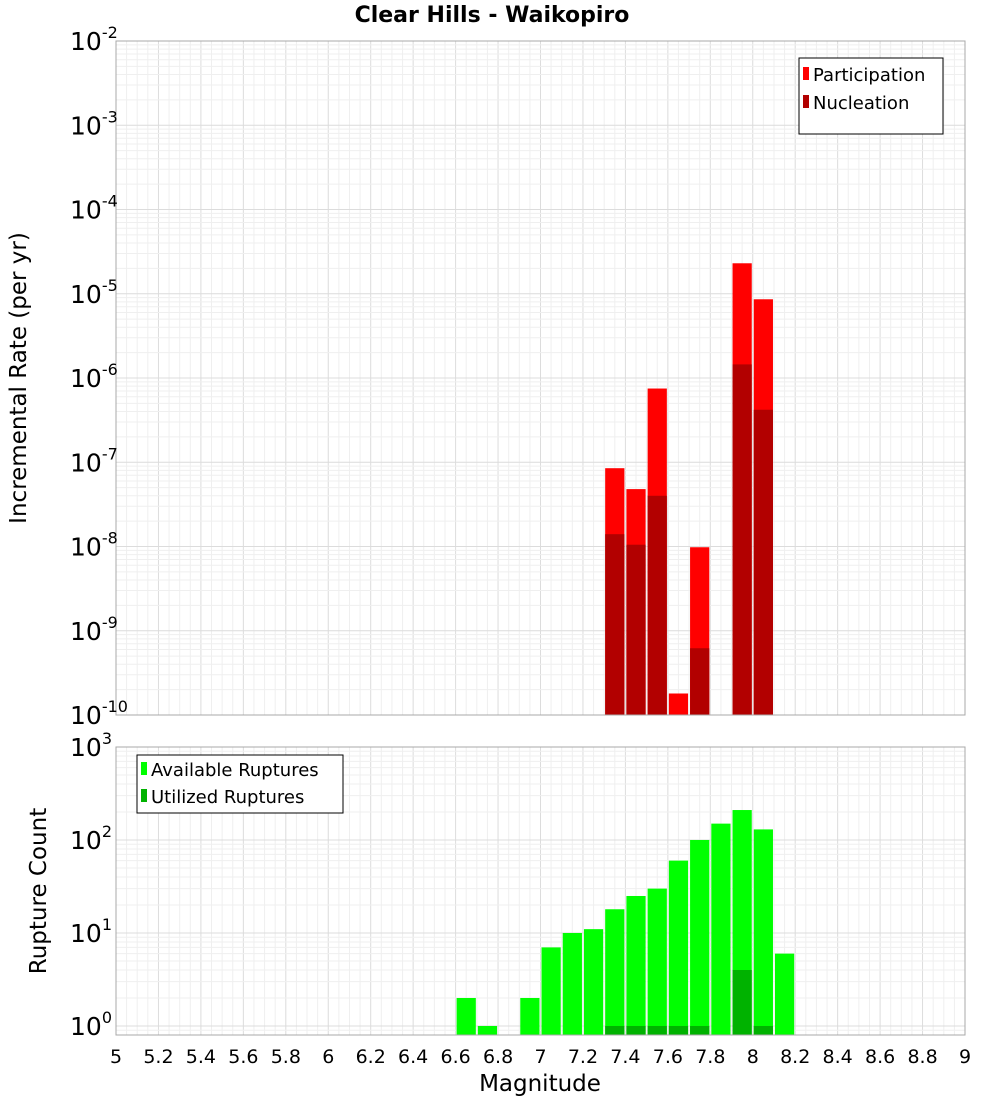  I want to click on top-y-tick-label: 10⁻⁵, so click(94, 292).